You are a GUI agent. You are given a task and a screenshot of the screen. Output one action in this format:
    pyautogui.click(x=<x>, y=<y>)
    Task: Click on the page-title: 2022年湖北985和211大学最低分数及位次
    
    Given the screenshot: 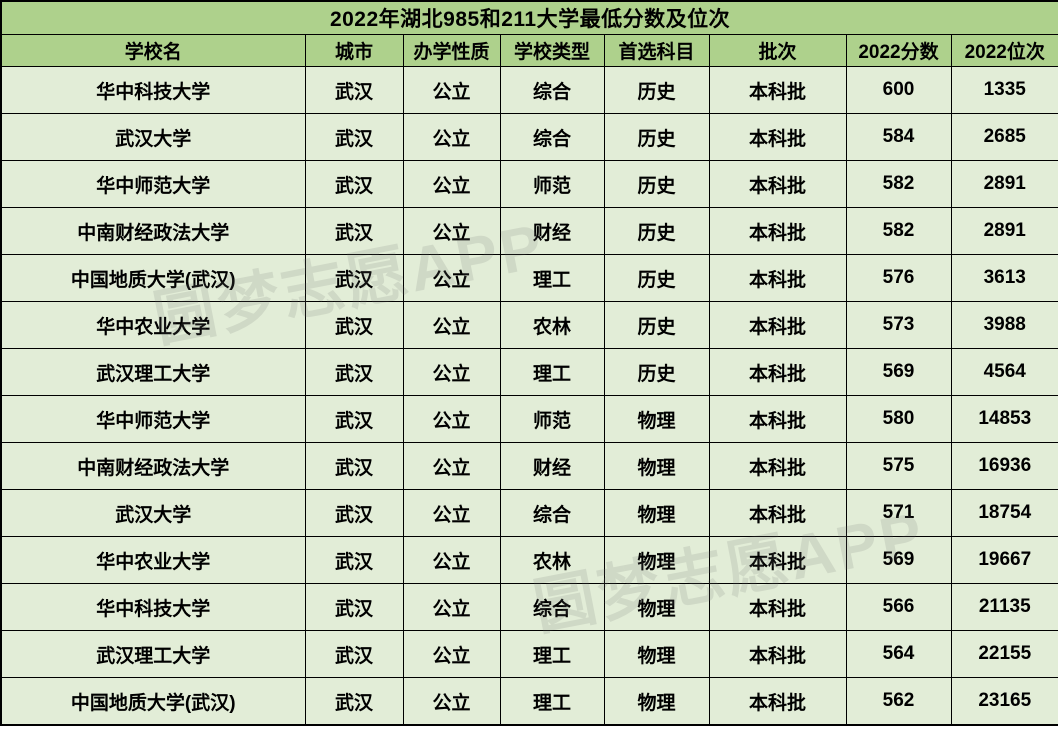 What is the action you would take?
    pyautogui.click(x=529, y=17)
    